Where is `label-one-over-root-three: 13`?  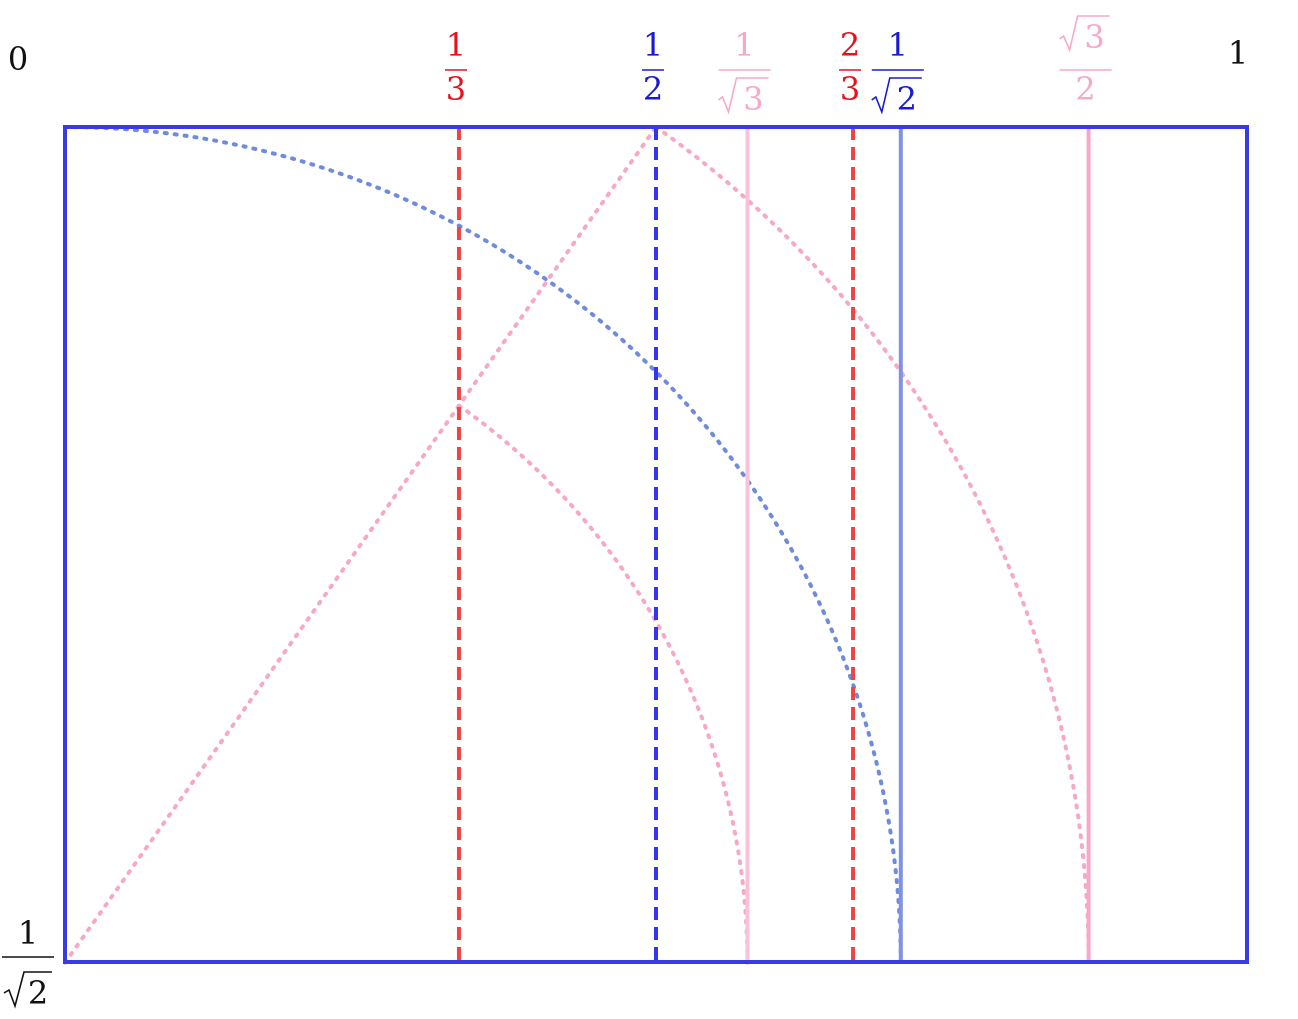
label-one-over-root-three: 13 is located at coordinates (744, 72).